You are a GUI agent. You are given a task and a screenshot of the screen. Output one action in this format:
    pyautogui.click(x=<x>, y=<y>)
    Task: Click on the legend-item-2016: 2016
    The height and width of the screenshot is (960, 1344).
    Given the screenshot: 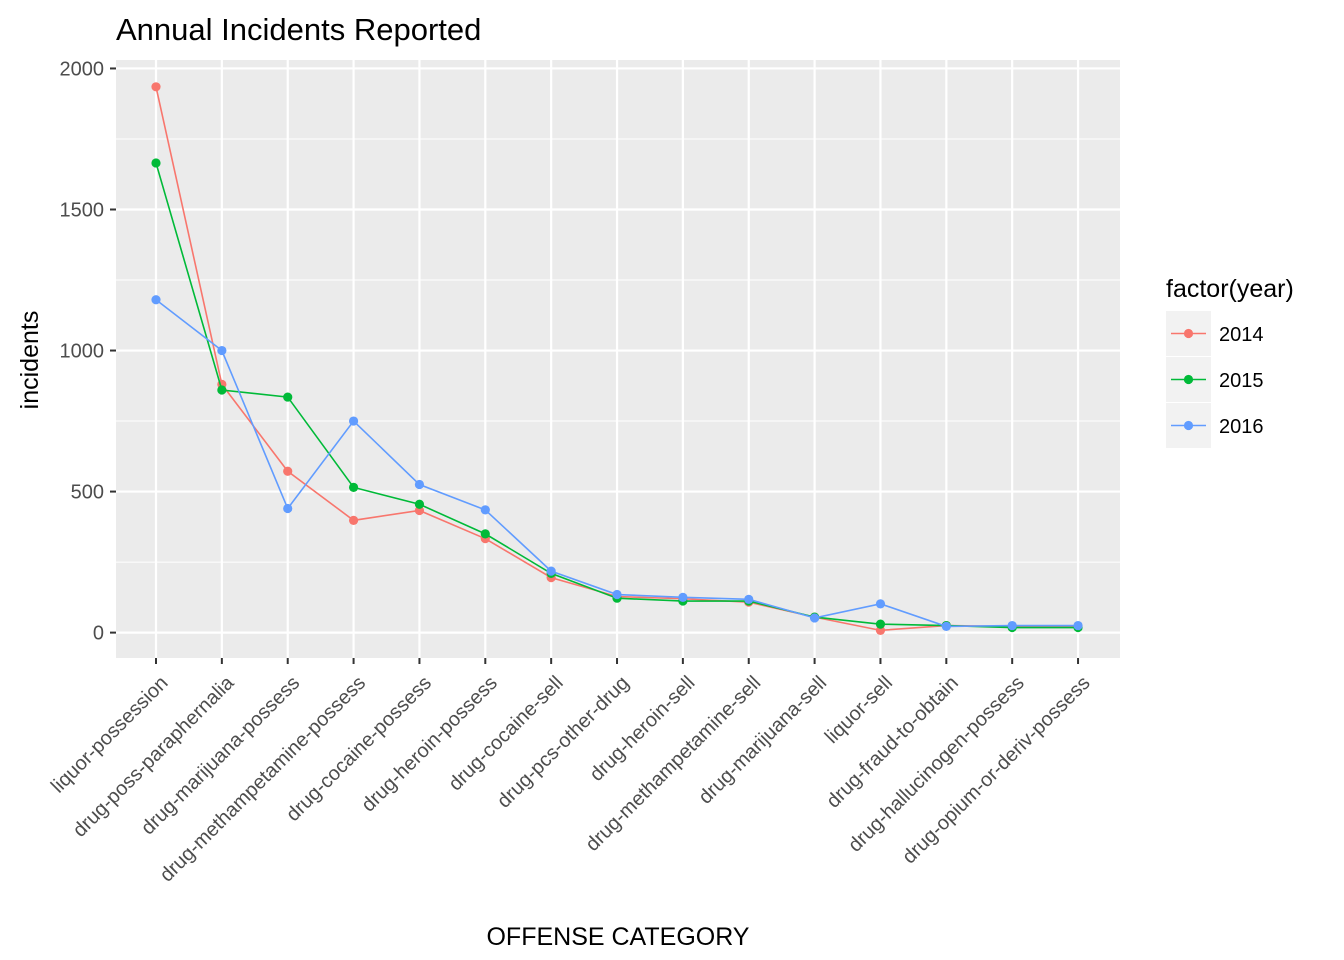 What is the action you would take?
    pyautogui.click(x=1215, y=425)
    